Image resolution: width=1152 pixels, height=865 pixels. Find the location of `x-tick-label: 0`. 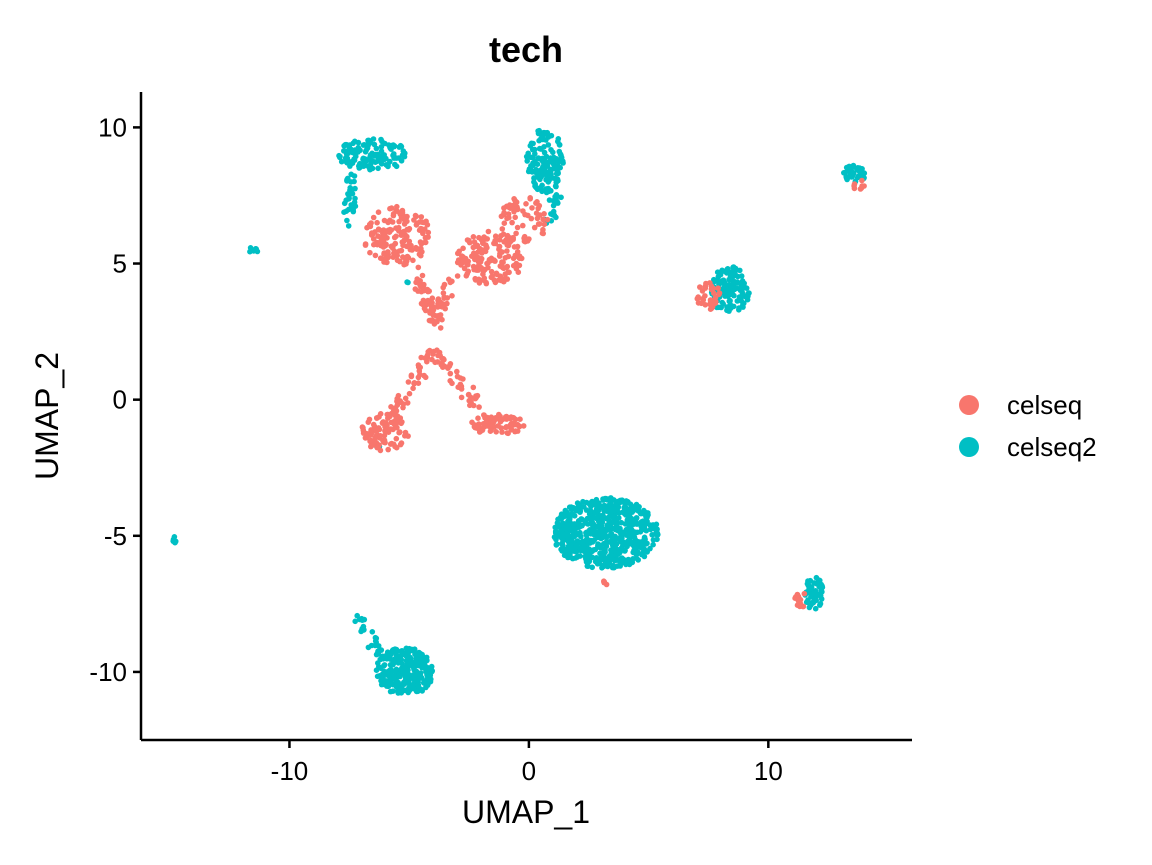

x-tick-label: 0 is located at coordinates (529, 771).